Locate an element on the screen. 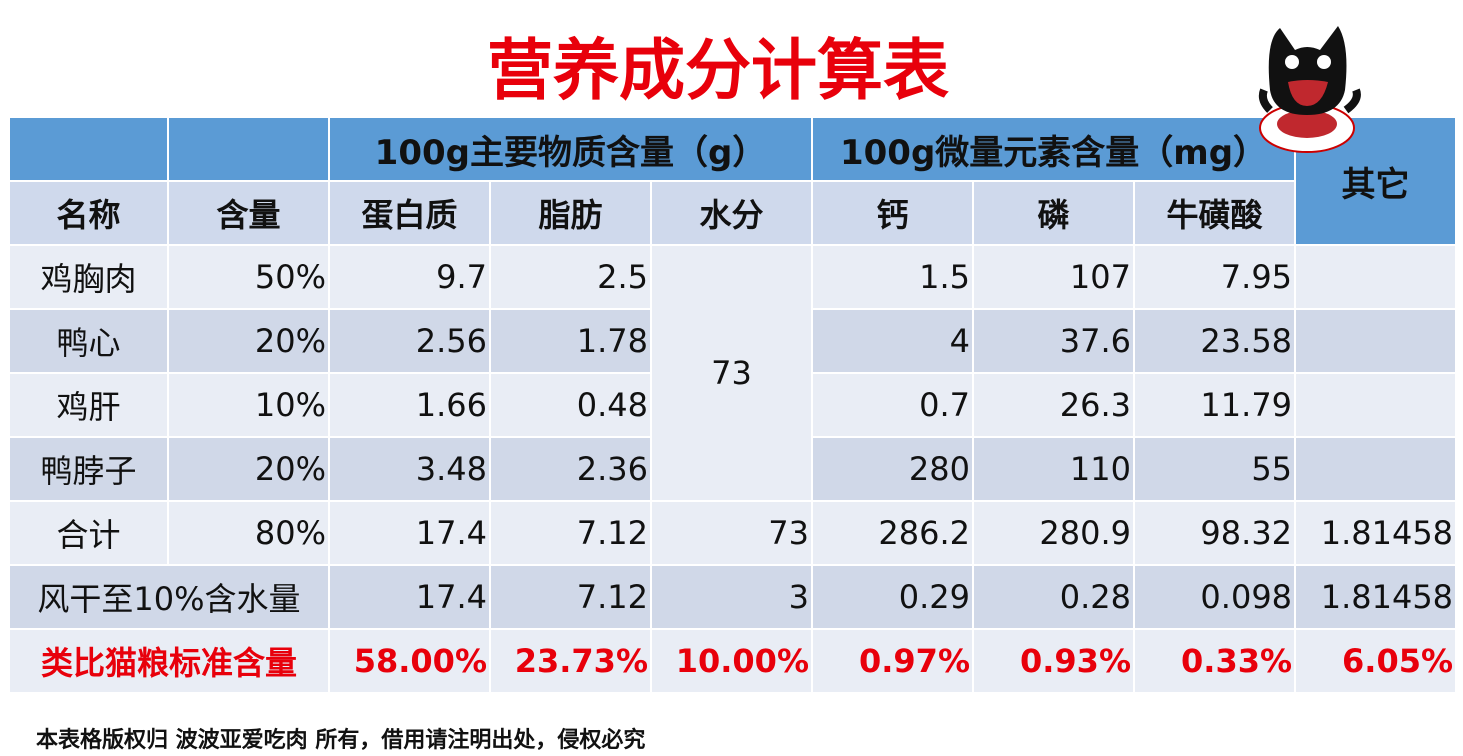 The image size is (1463, 756). cell: 26.3 is located at coordinates (1053, 405).